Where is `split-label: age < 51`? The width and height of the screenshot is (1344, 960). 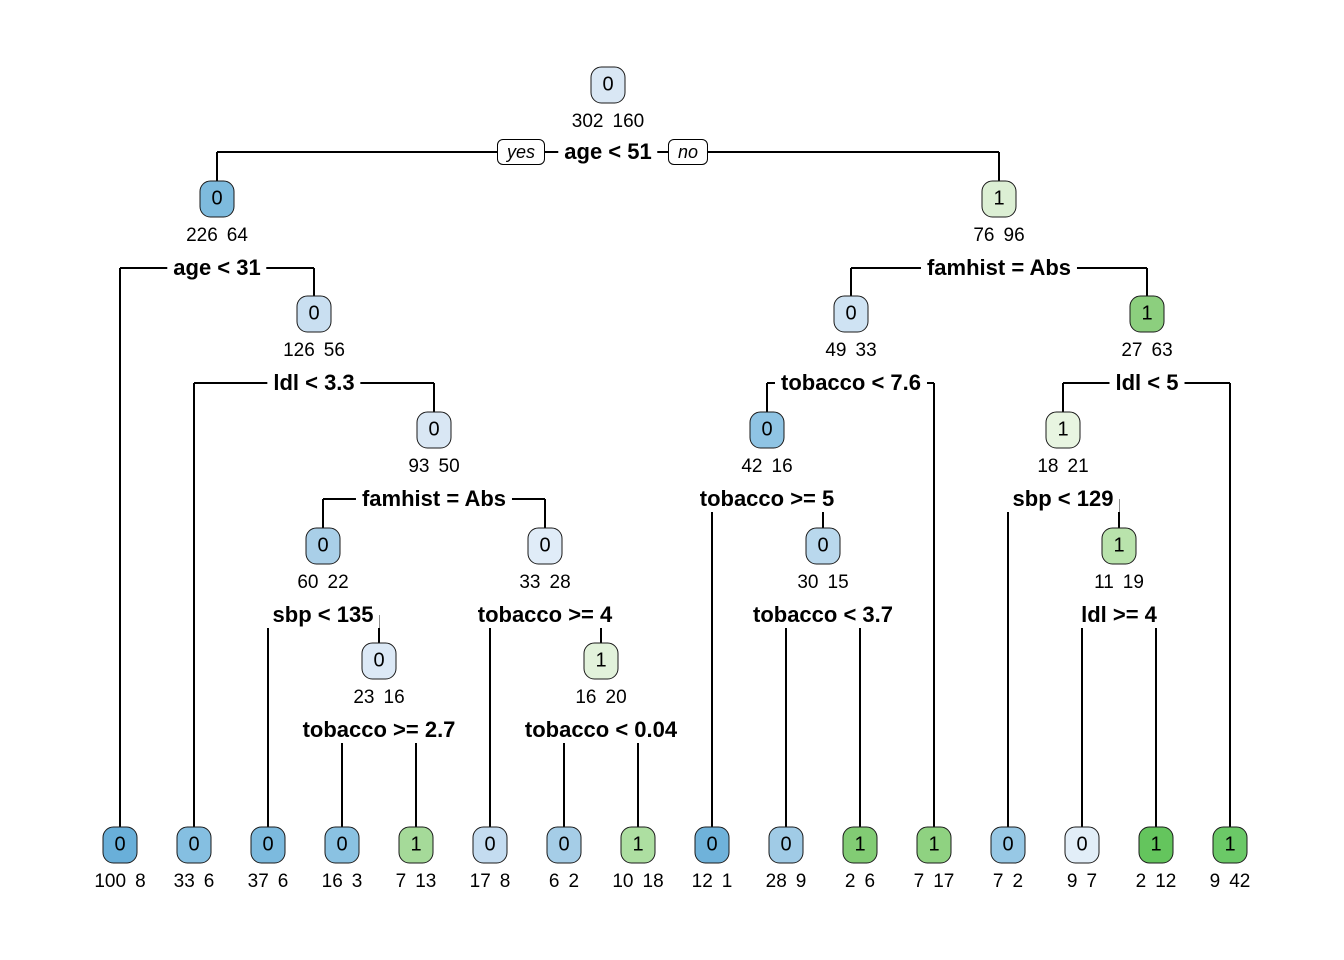
split-label: age < 51 is located at coordinates (608, 152).